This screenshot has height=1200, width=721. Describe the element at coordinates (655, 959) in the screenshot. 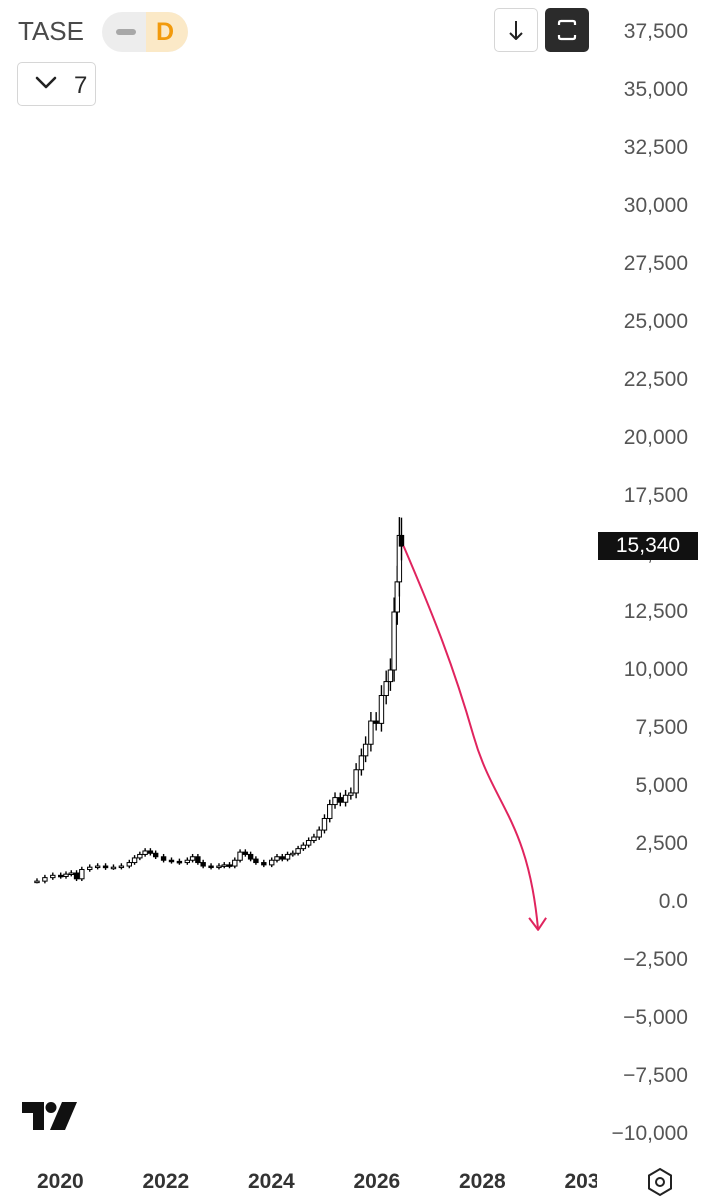

I see `y-tick-label: −2,500` at that location.